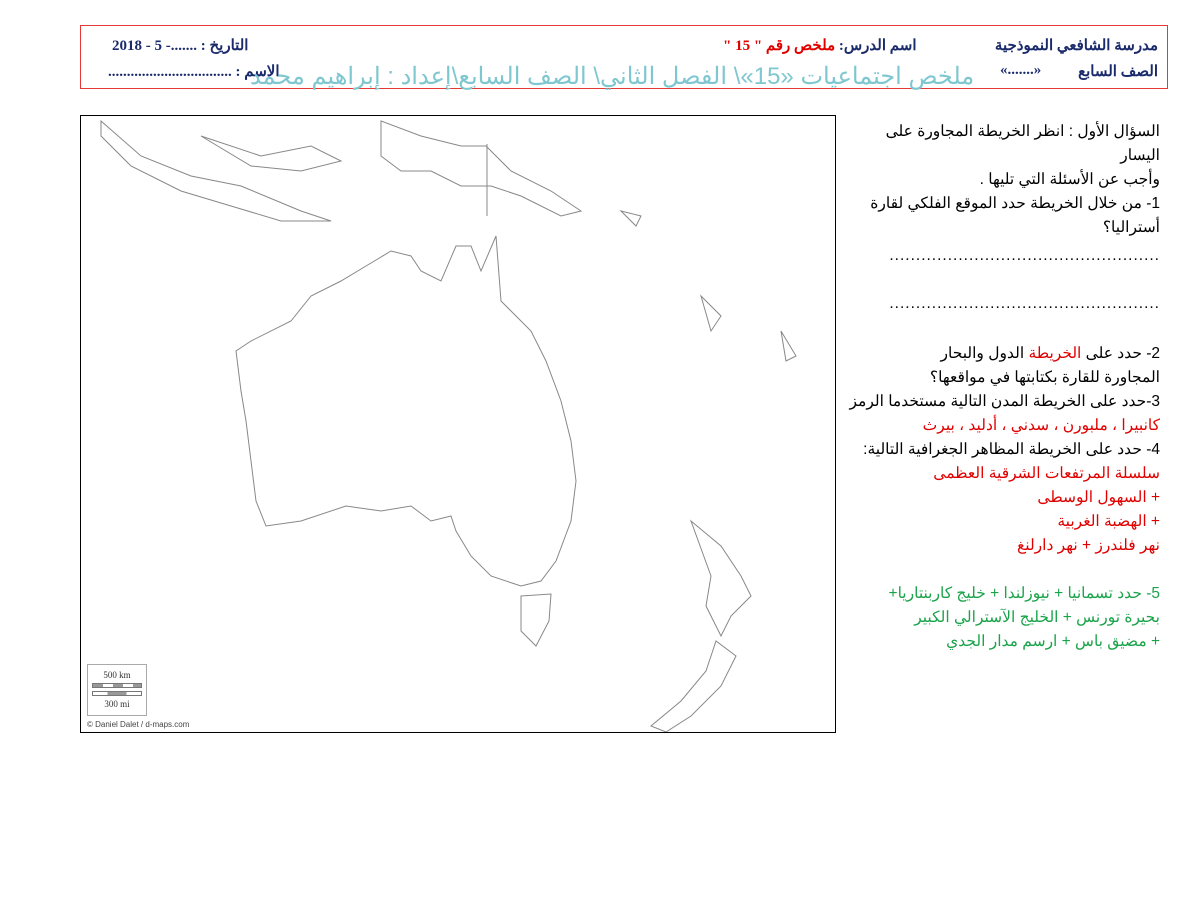 This screenshot has height=900, width=1200. Describe the element at coordinates (1022, 131) in the screenshot. I see `intro-line: السؤال الأول : انظر الخريطة المجاورة على` at that location.